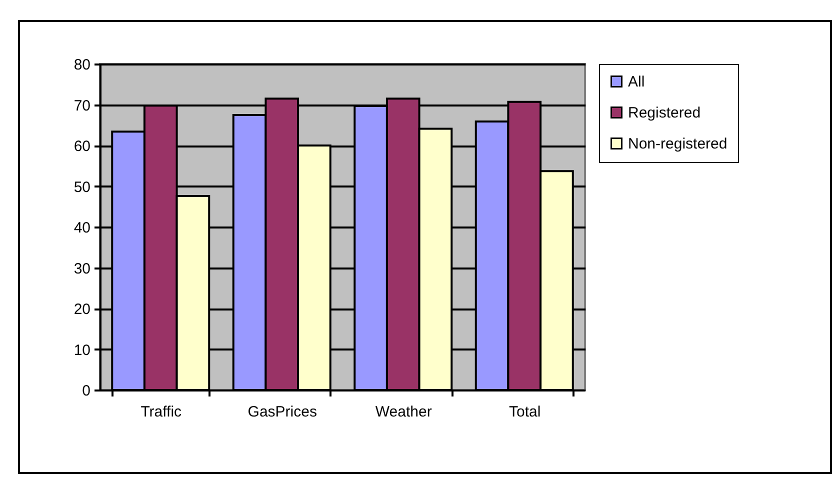  Describe the element at coordinates (82, 146) in the screenshot. I see `y-tick-label: 60` at that location.